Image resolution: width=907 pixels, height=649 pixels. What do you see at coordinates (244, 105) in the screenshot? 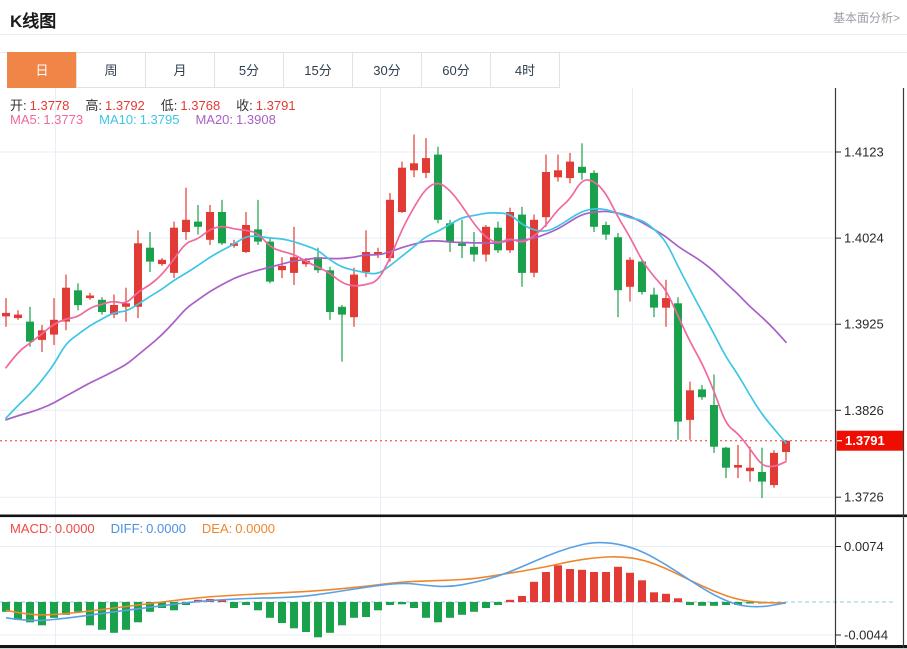
I see `legend-label: 收:` at bounding box center [244, 105].